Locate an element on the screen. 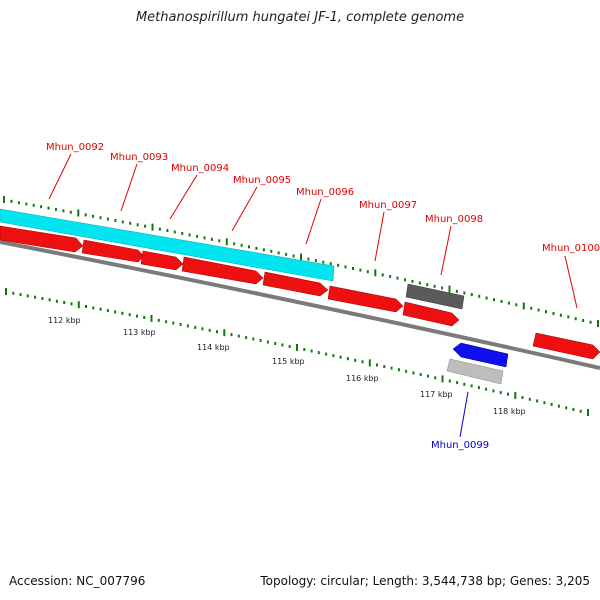 The image size is (600, 600). gene-label-mhun-0092: Mhun_0092 is located at coordinates (75, 147).